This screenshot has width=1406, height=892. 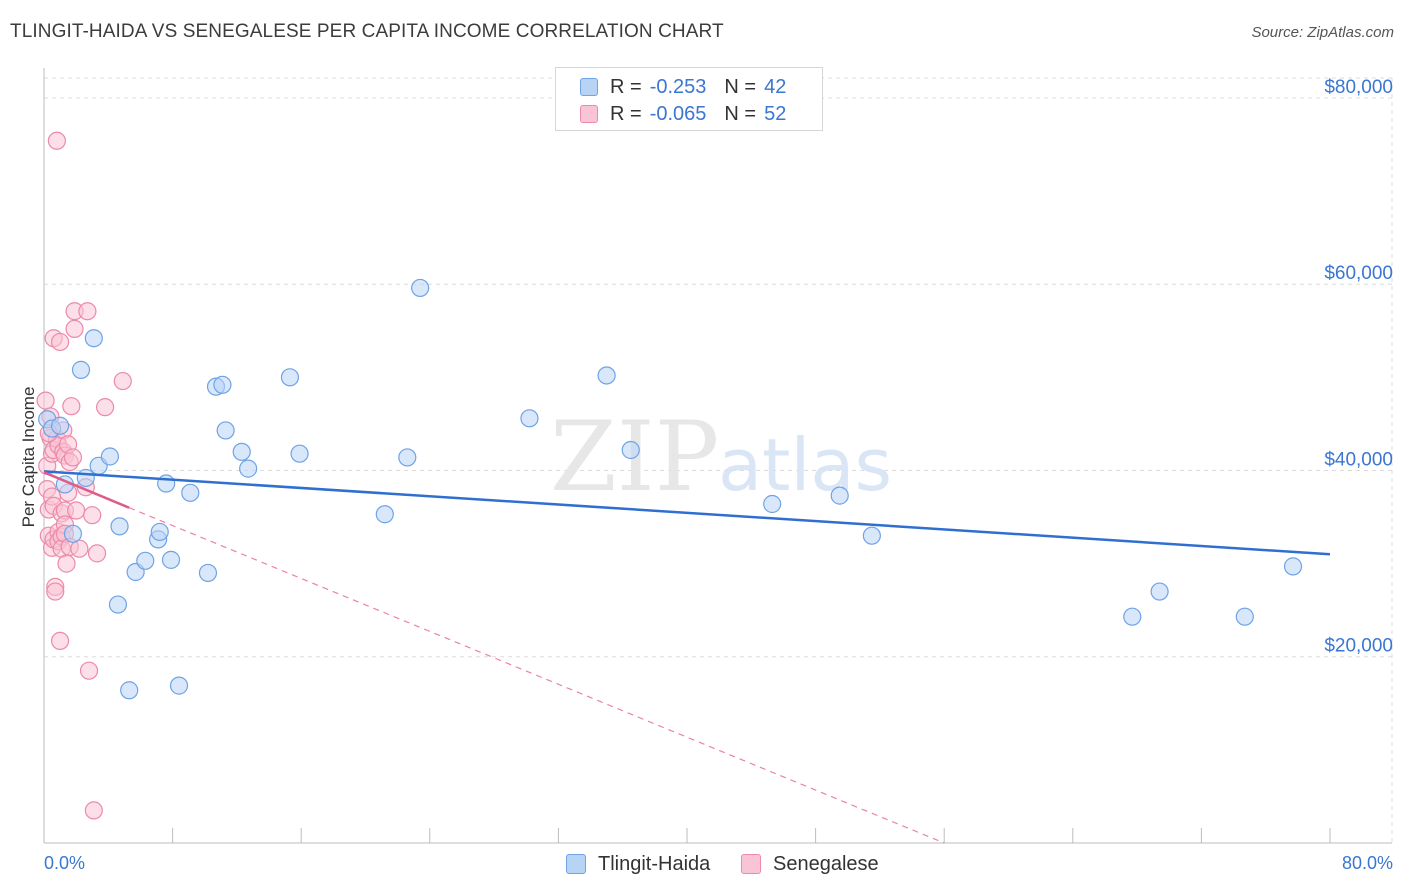 I want to click on x-tick-min: 0.0%, so click(x=64, y=863).